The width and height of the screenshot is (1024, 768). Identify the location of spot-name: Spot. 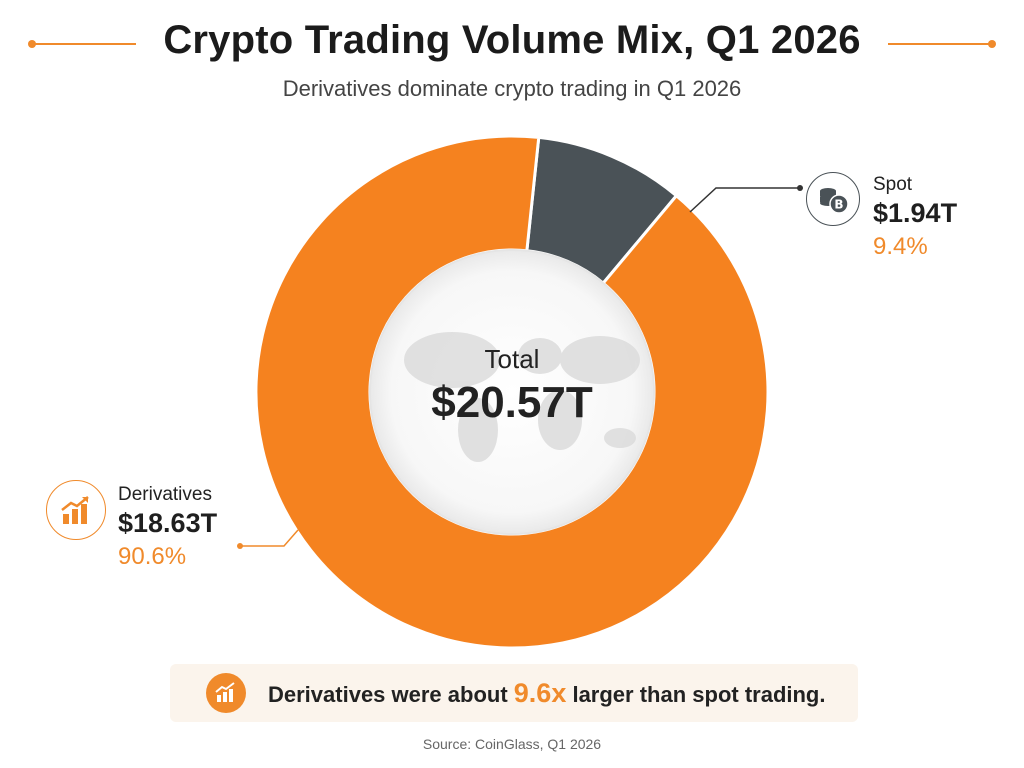
(893, 184).